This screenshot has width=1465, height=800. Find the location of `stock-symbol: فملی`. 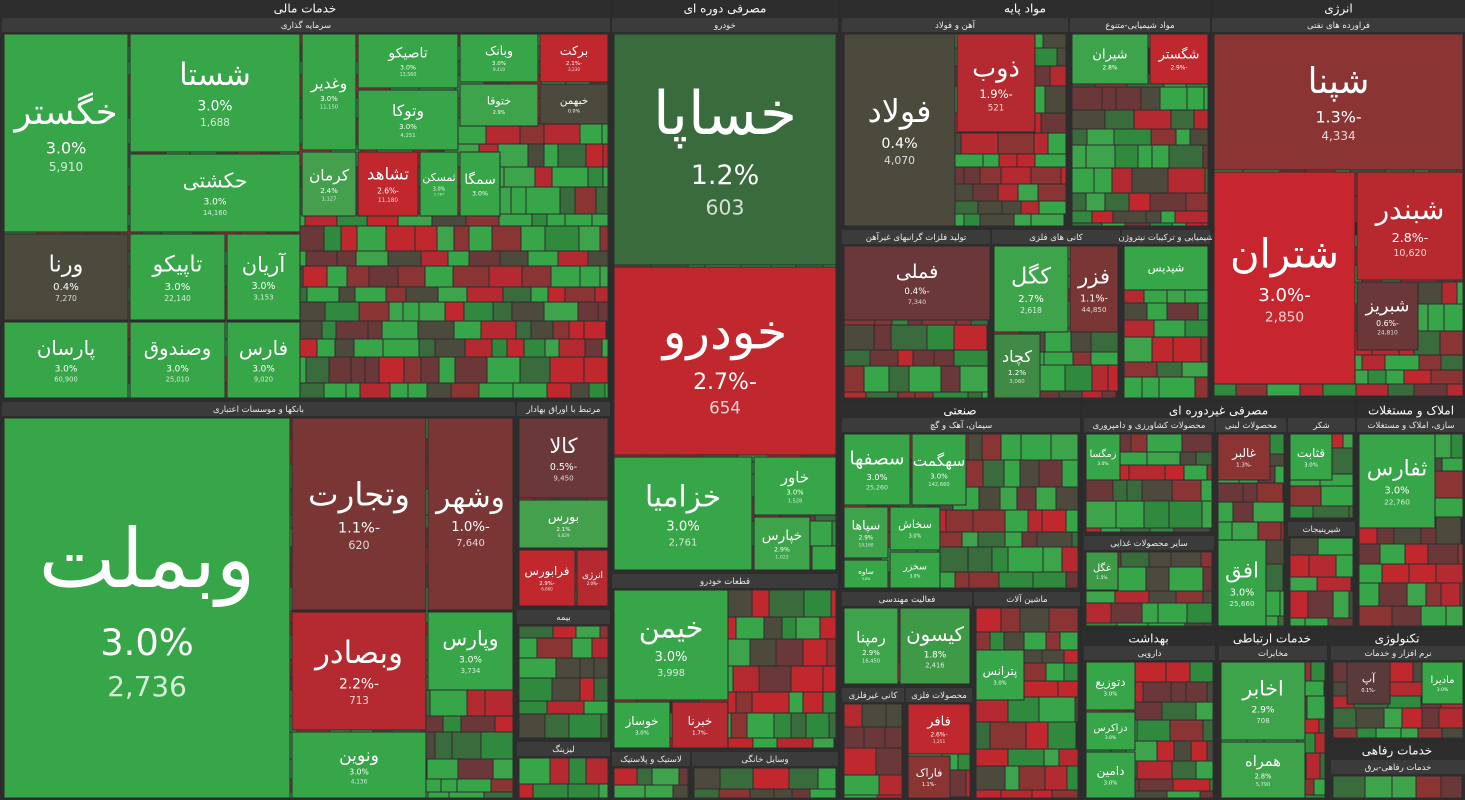

stock-symbol: فملی is located at coordinates (917, 271).